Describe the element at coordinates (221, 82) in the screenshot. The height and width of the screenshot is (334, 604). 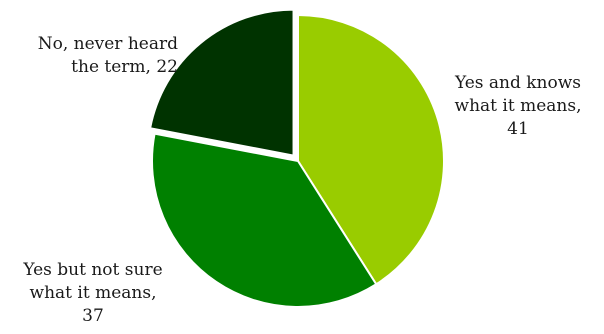
I see `slice-never-heard` at that location.